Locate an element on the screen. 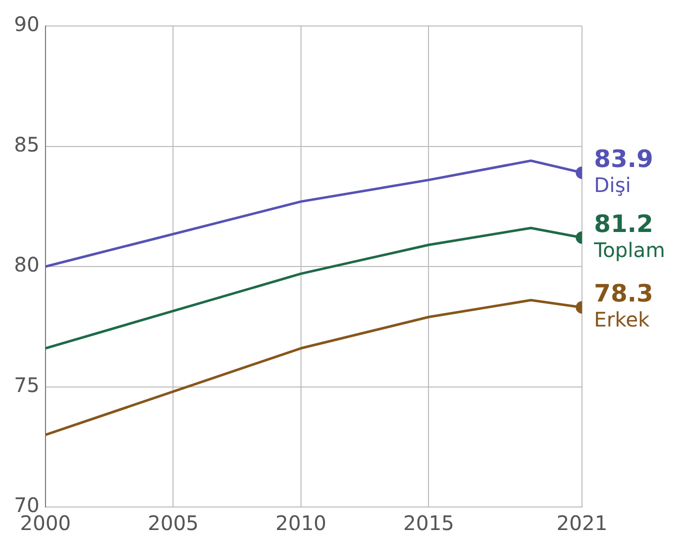  y-tick-label: 85 is located at coordinates (27, 144).